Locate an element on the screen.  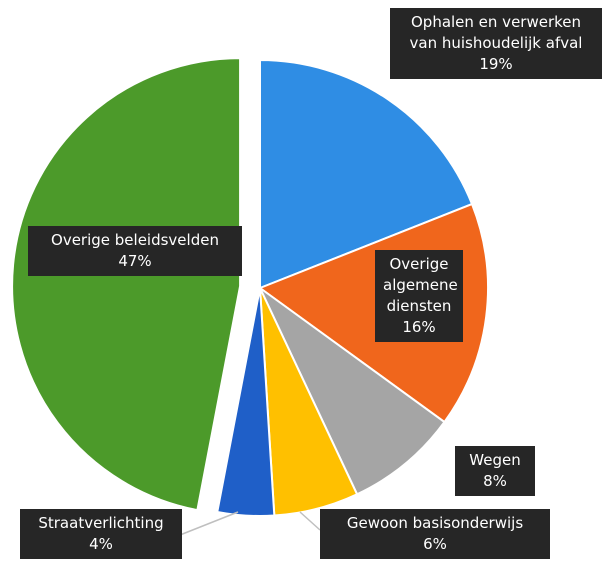
data-label: Overige algemene diensten 16% is located at coordinates (419, 296).